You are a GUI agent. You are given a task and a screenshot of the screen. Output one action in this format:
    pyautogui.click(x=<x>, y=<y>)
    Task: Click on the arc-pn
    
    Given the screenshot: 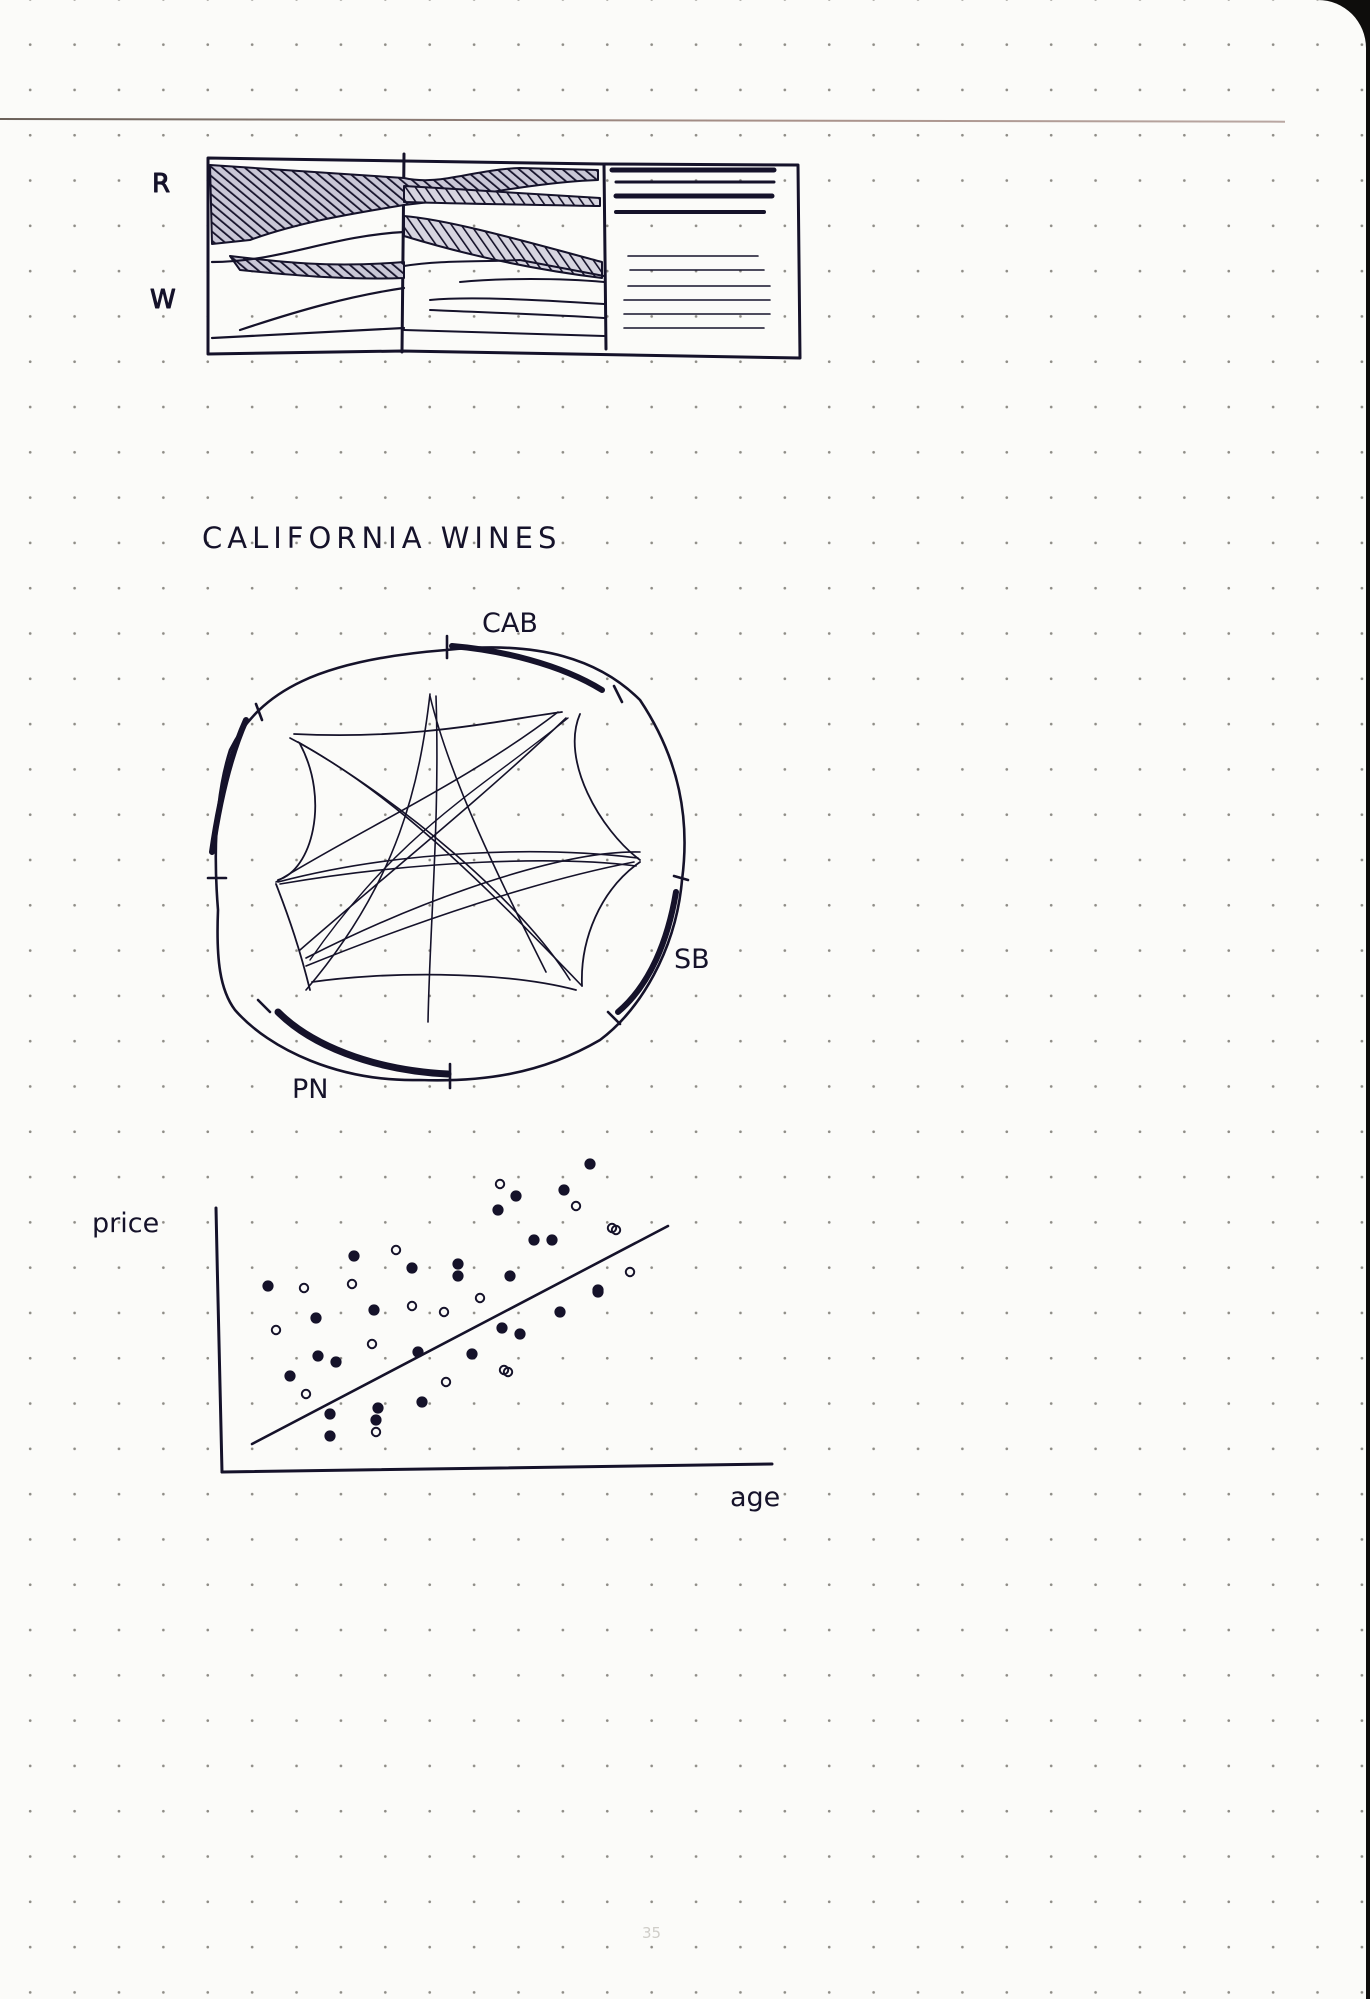 What is the action you would take?
    pyautogui.click(x=363, y=1043)
    